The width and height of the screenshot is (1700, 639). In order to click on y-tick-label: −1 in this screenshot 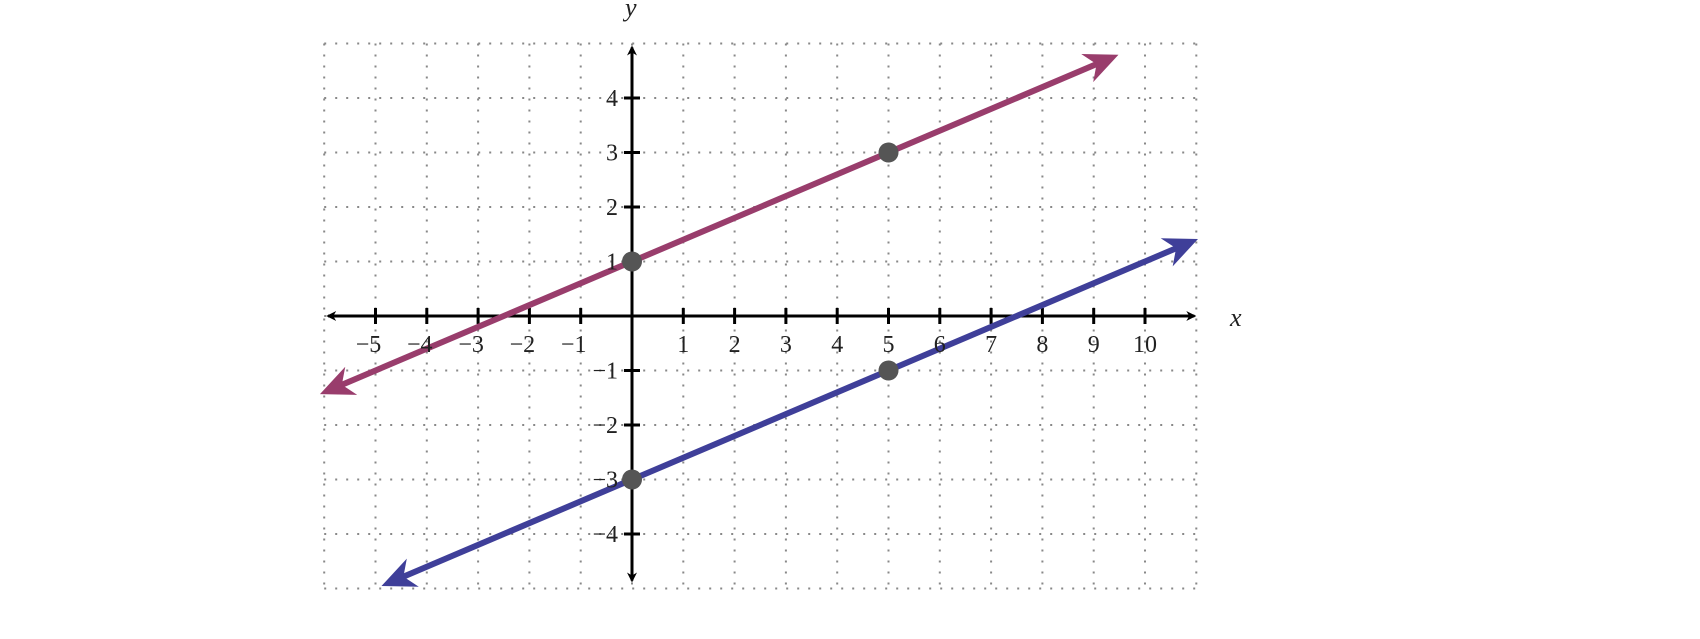, I will do `click(605, 372)`.